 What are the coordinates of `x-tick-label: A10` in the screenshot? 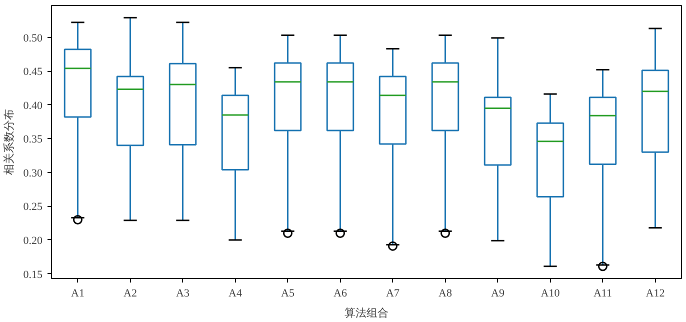 It's located at (550, 294).